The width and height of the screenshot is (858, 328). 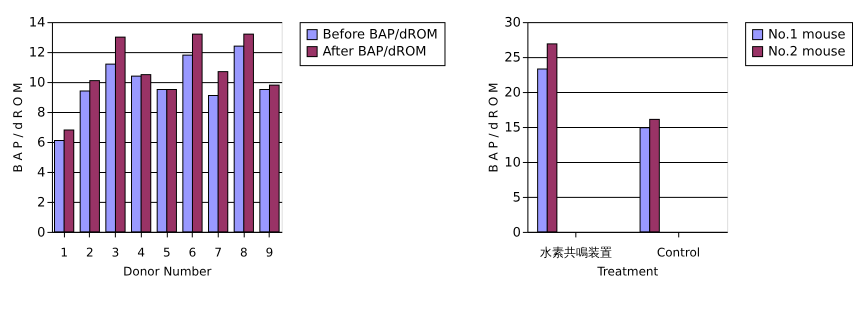 I want to click on y-tick-label: 6, so click(x=41, y=142).